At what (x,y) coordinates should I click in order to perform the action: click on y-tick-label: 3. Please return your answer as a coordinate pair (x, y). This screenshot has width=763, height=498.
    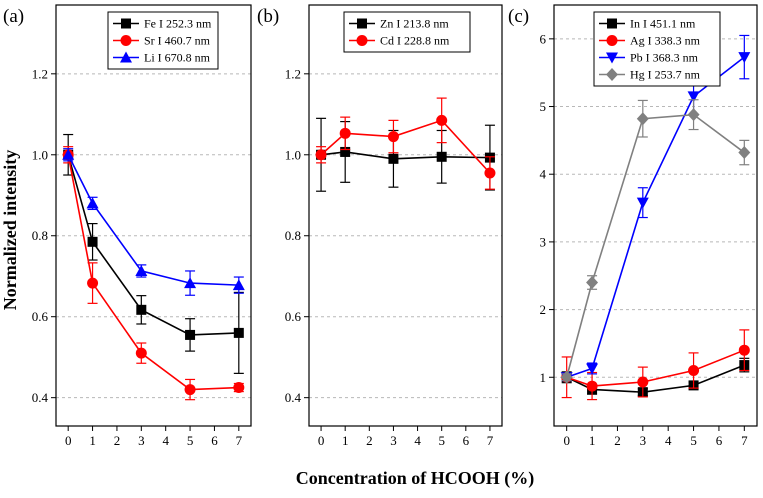
    Looking at the image, I should click on (543, 241).